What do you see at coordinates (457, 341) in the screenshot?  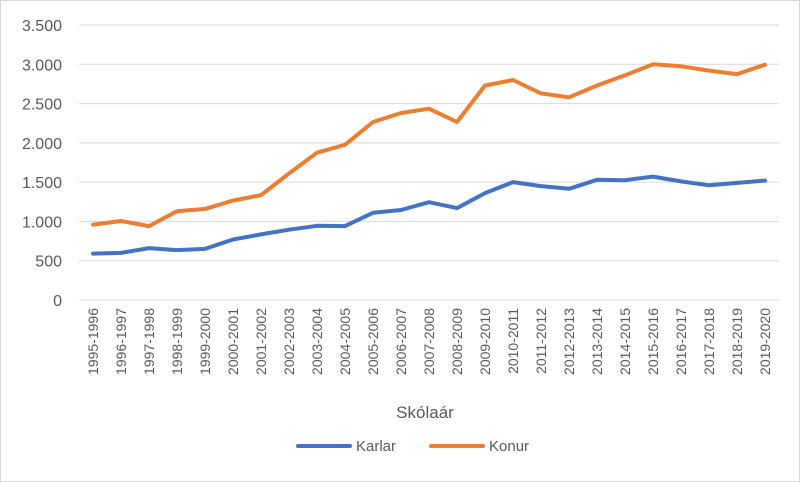 I see `x-tick-label: 2008-2009` at bounding box center [457, 341].